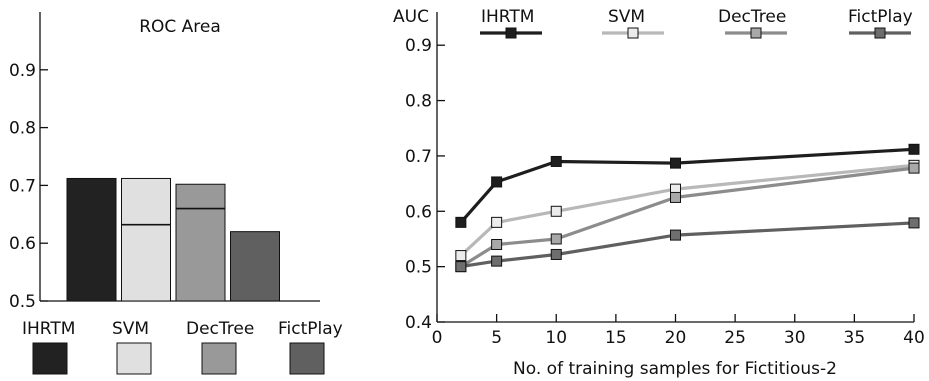  What do you see at coordinates (200, 242) in the screenshot?
I see `bar-dectree` at bounding box center [200, 242].